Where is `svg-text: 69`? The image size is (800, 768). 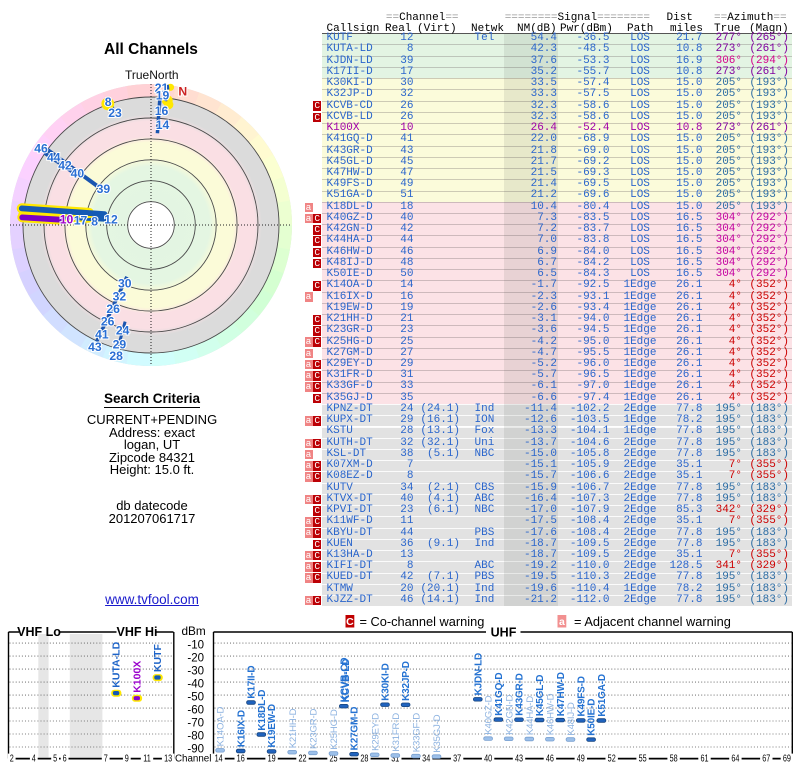
svg-text: 69 is located at coordinates (787, 757).